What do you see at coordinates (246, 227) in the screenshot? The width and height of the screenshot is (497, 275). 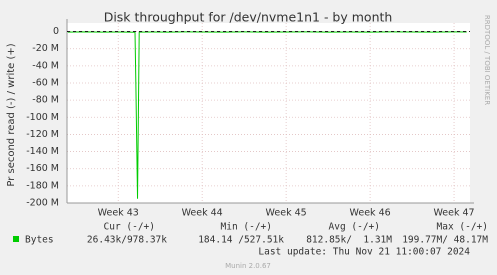 I see `legend-header: Min (-/+)` at bounding box center [246, 227].